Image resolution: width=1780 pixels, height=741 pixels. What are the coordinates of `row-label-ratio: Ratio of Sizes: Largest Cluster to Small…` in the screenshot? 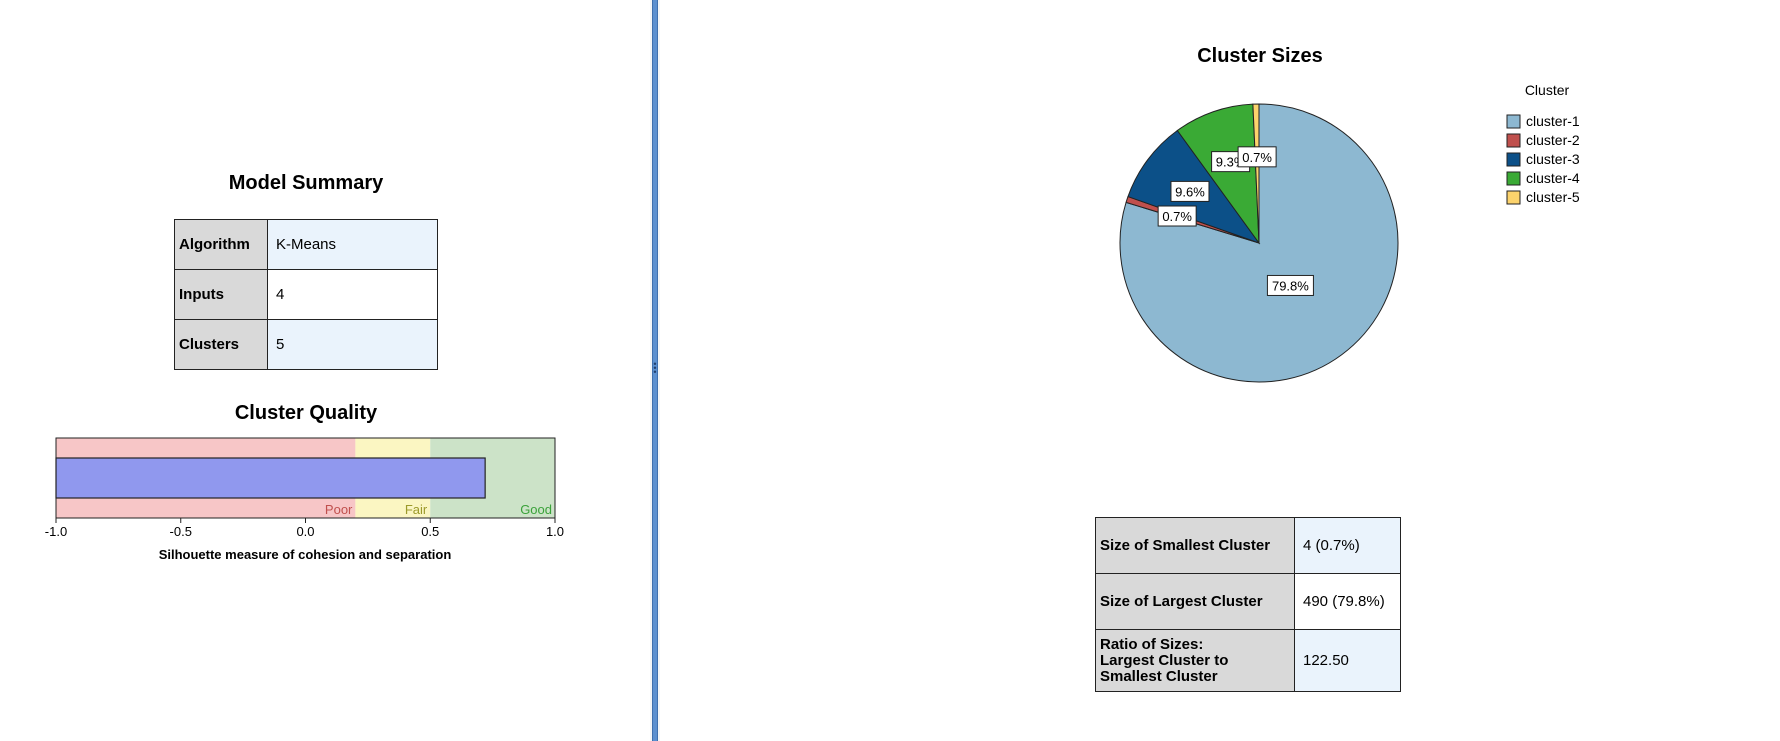 It's located at (1195, 660).